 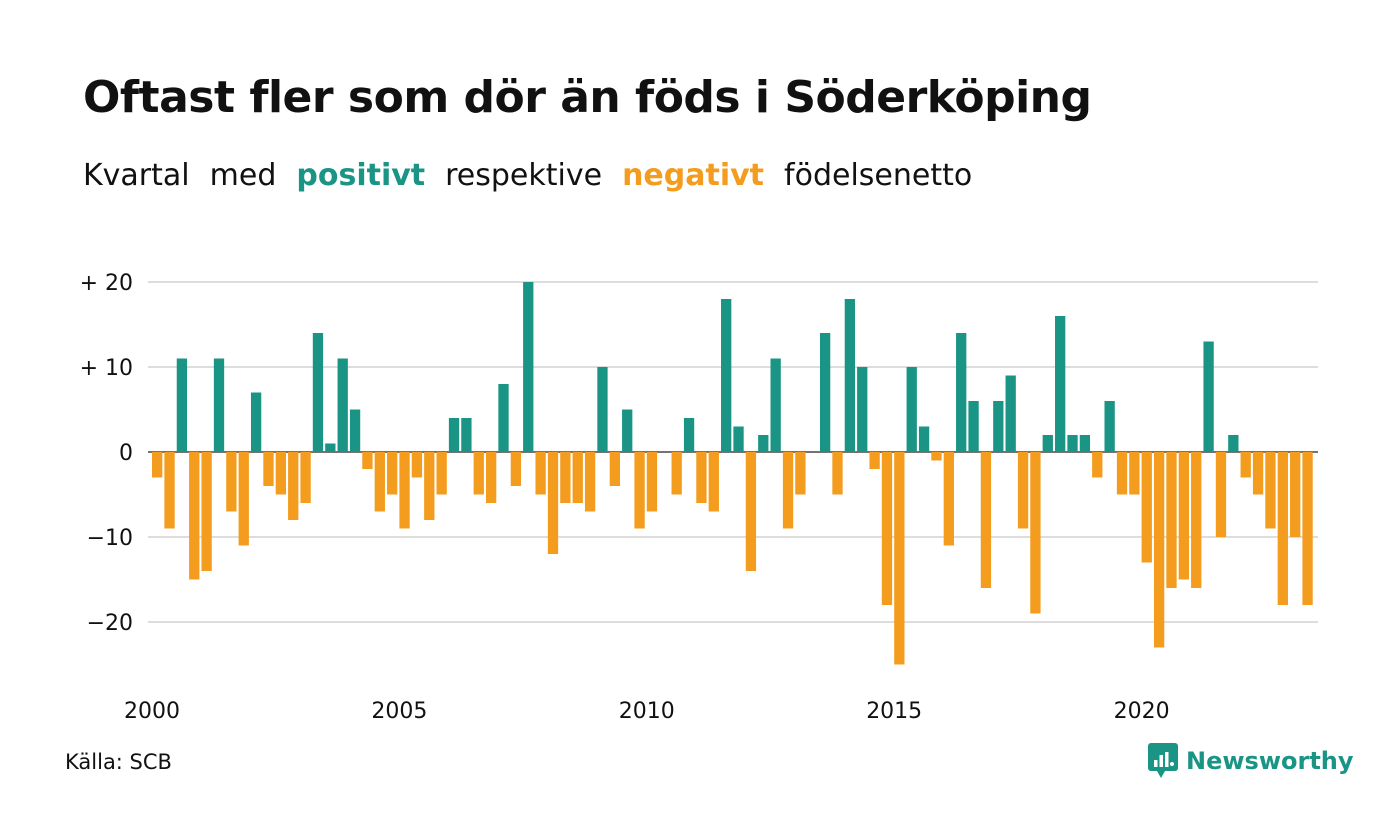 What do you see at coordinates (1163, 760) in the screenshot?
I see `newsworthy-chart-bubble-icon` at bounding box center [1163, 760].